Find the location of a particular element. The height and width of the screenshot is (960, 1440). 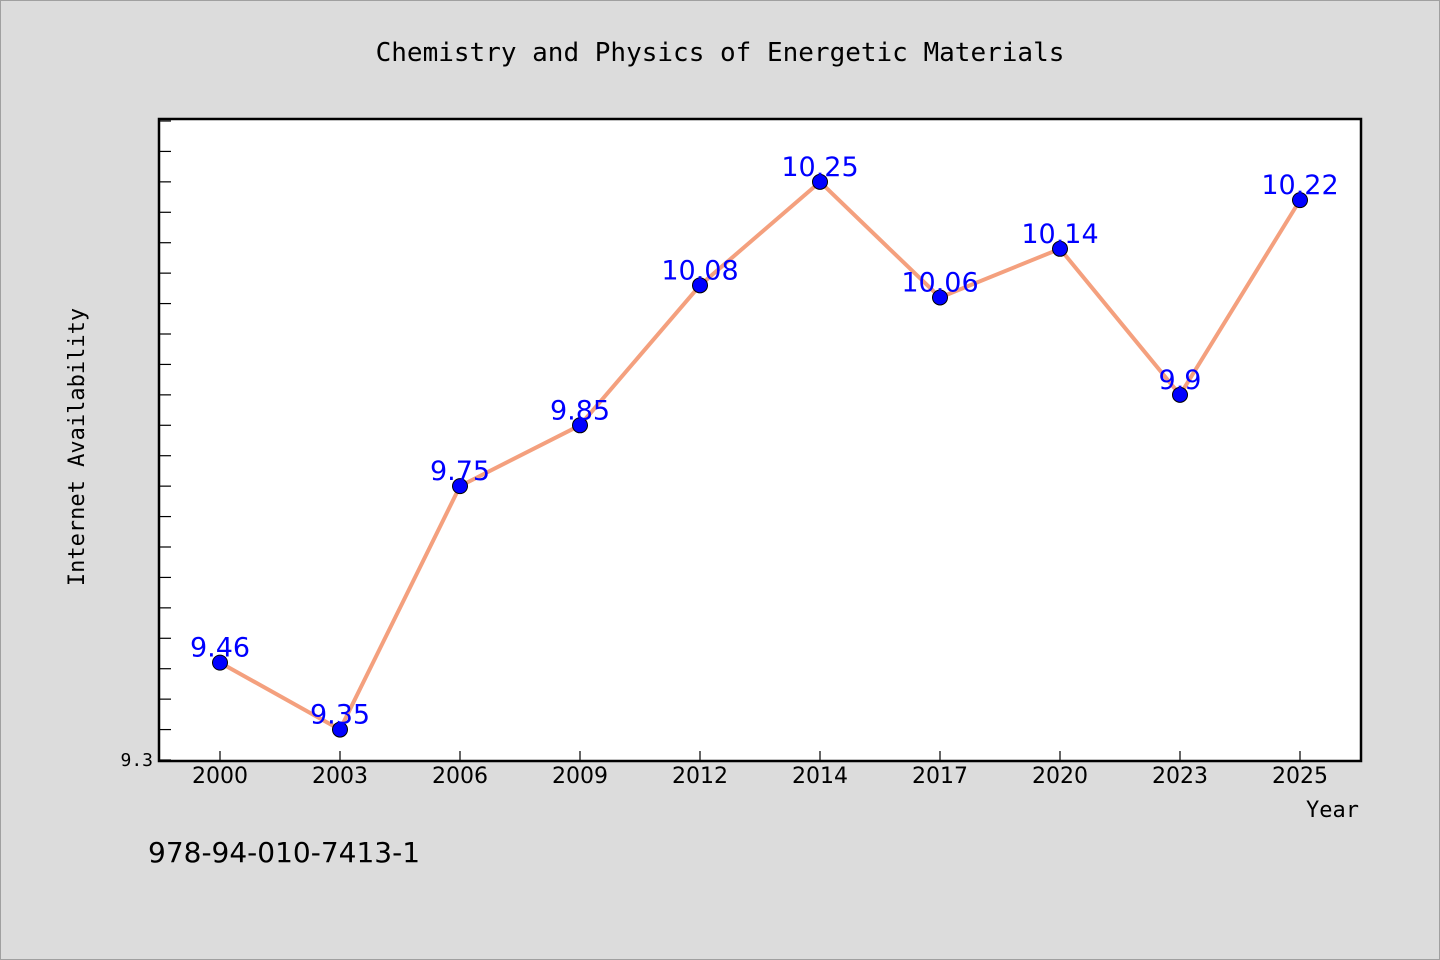

data-label: 10.08 is located at coordinates (699, 270).